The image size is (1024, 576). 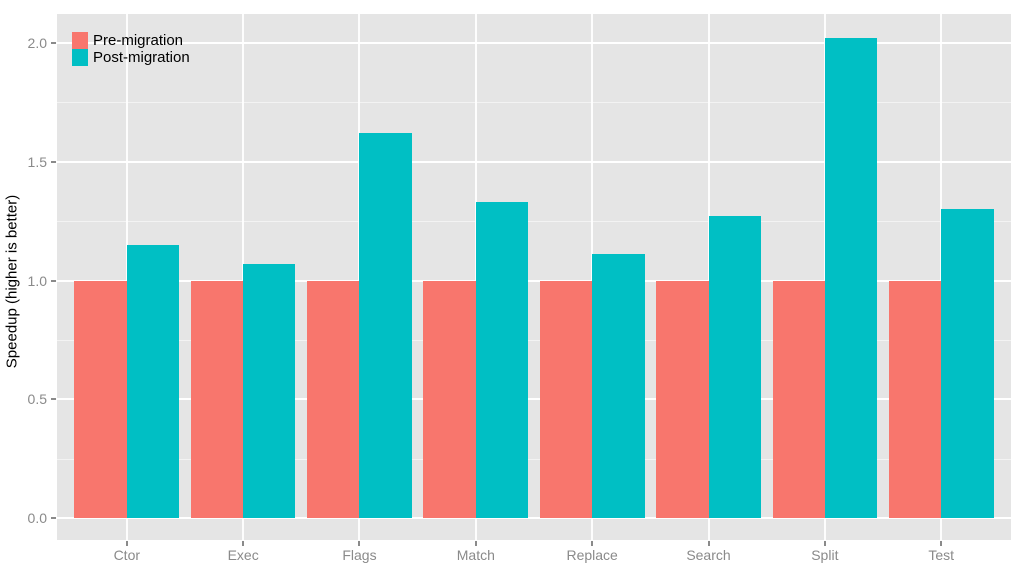 What do you see at coordinates (592, 543) in the screenshot?
I see `x-tick-mark-replace` at bounding box center [592, 543].